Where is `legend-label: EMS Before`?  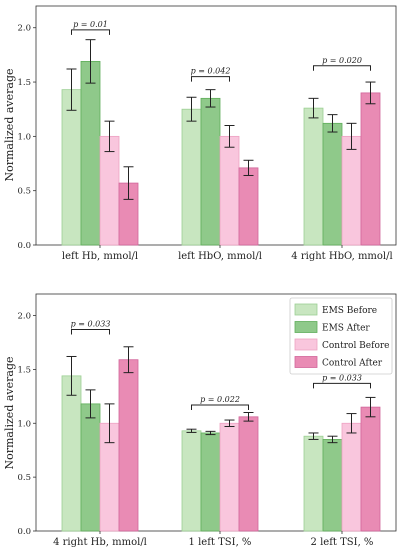
legend-label: EMS Before is located at coordinates (349, 311).